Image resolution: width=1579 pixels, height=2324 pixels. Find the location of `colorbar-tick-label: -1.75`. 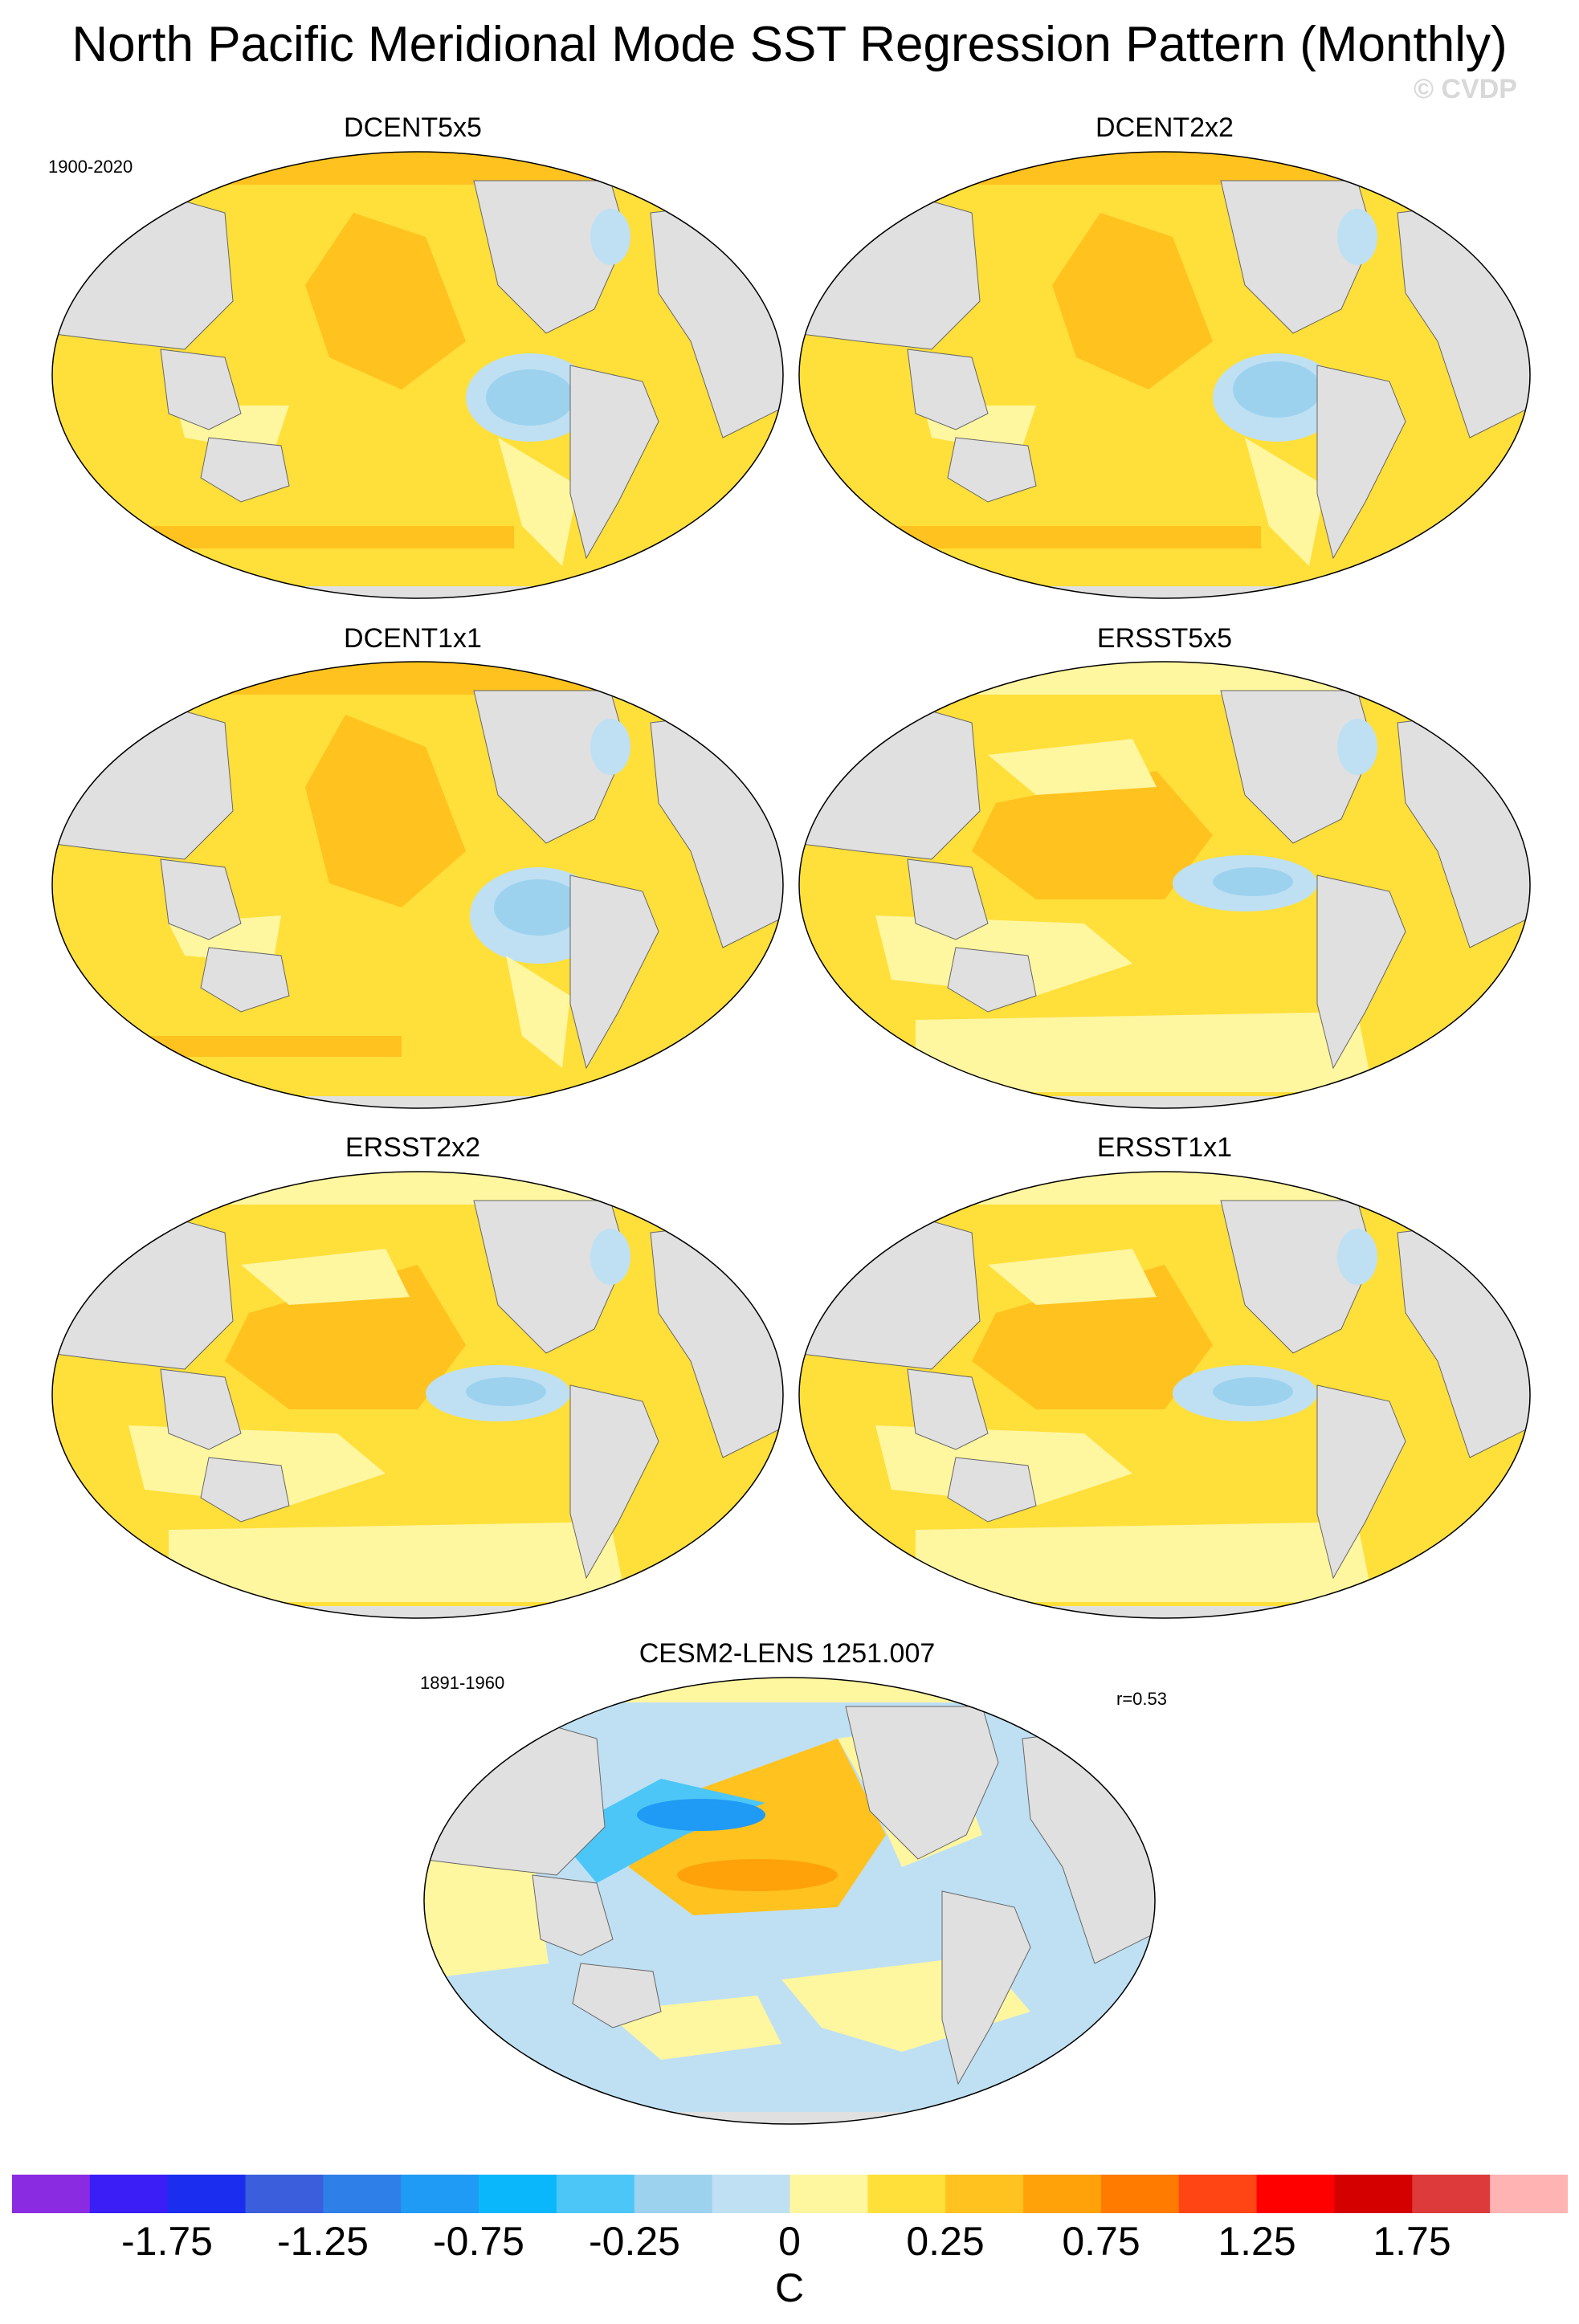

colorbar-tick-label: -1.75 is located at coordinates (167, 2242).